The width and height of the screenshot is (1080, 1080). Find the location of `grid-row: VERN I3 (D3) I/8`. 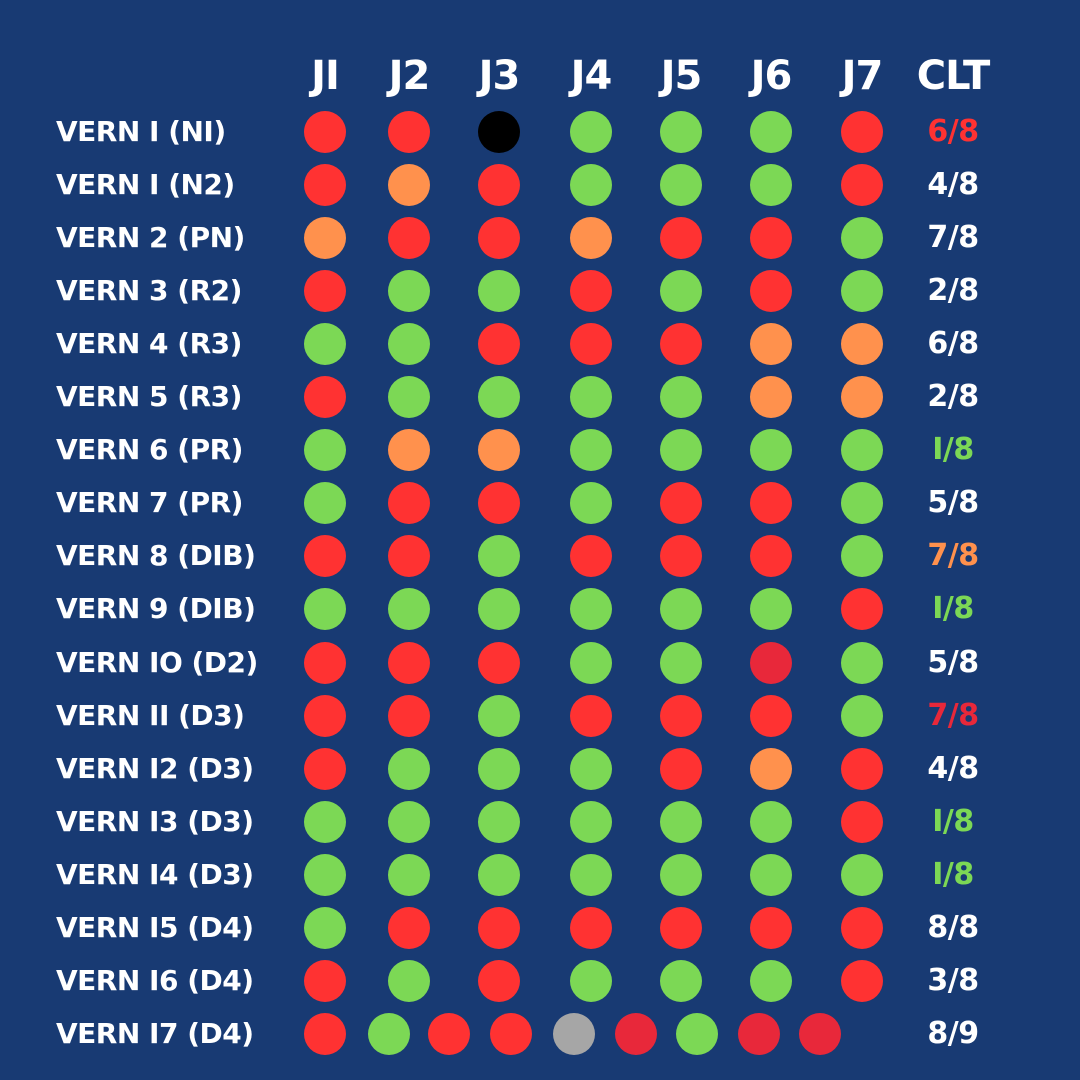

grid-row: VERN I3 (D3) I/8 is located at coordinates (540, 821).